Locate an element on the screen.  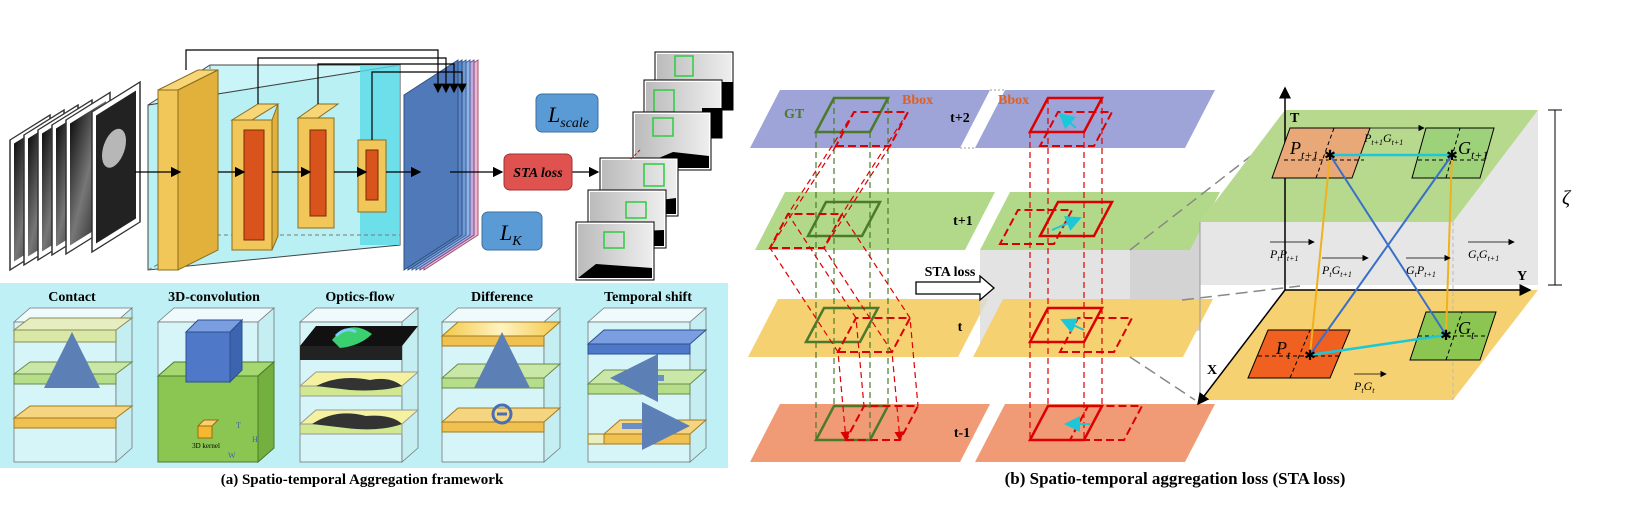
svg-text: Lscale is located at coordinates (568, 116).